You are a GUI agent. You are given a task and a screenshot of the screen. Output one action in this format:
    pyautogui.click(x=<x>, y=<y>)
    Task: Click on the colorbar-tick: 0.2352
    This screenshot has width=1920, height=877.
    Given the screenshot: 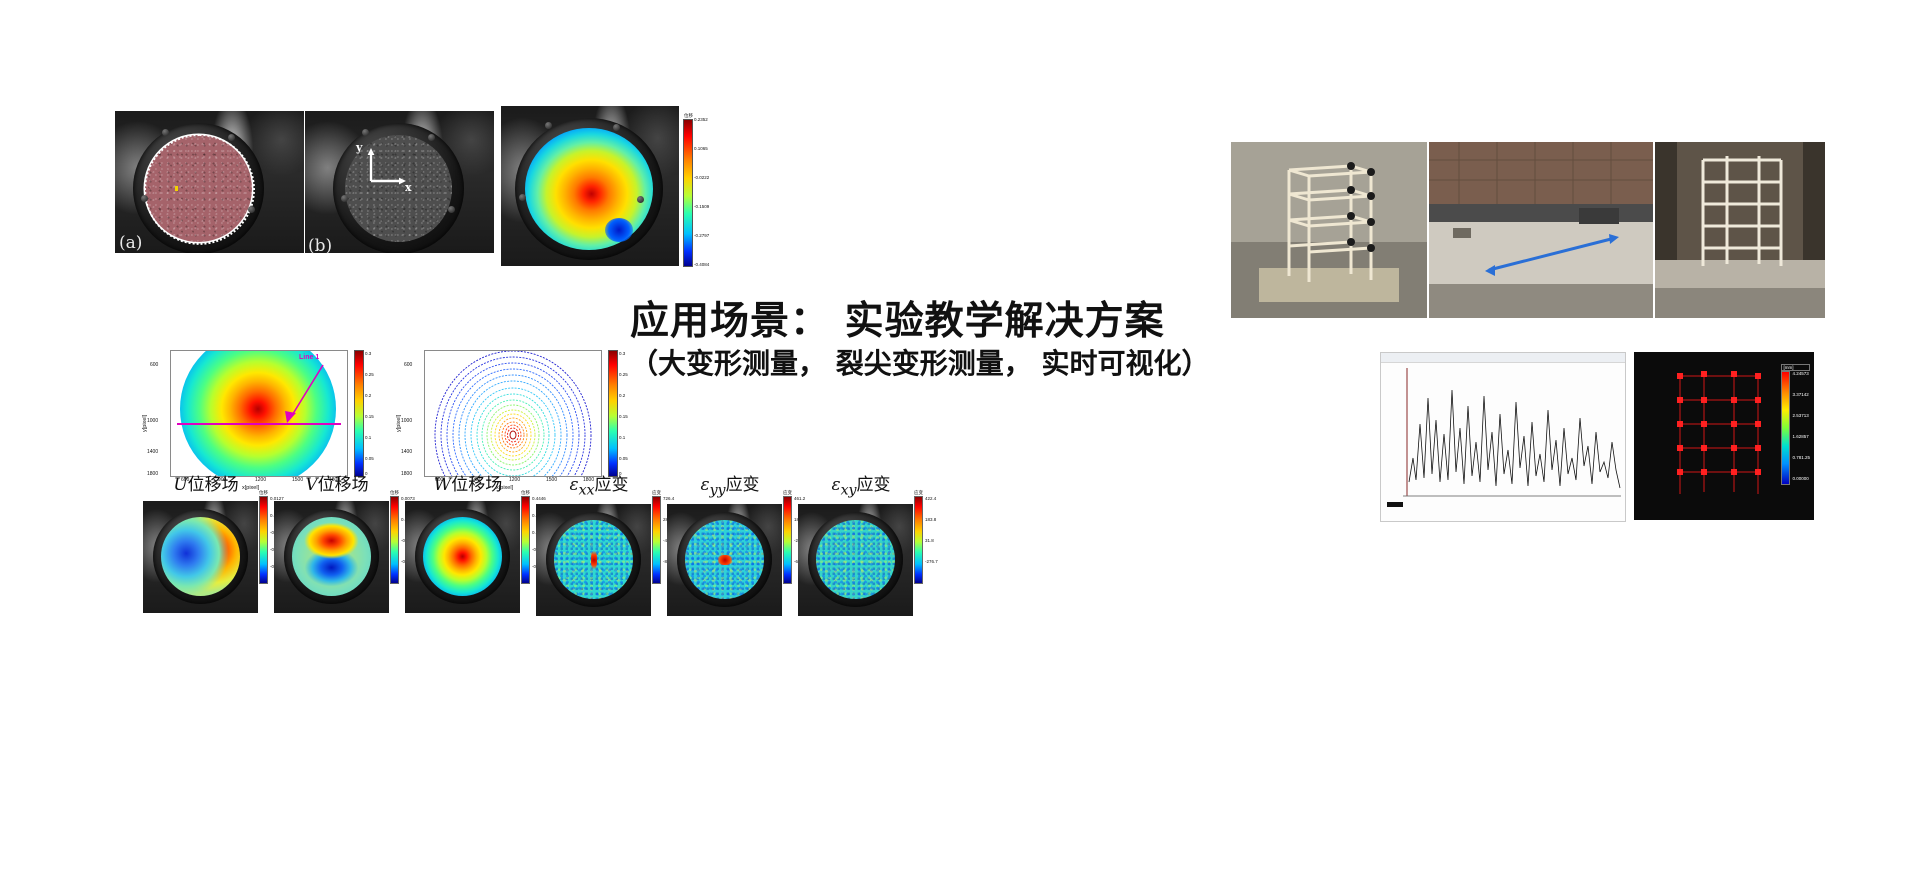 What is the action you would take?
    pyautogui.click(x=701, y=119)
    